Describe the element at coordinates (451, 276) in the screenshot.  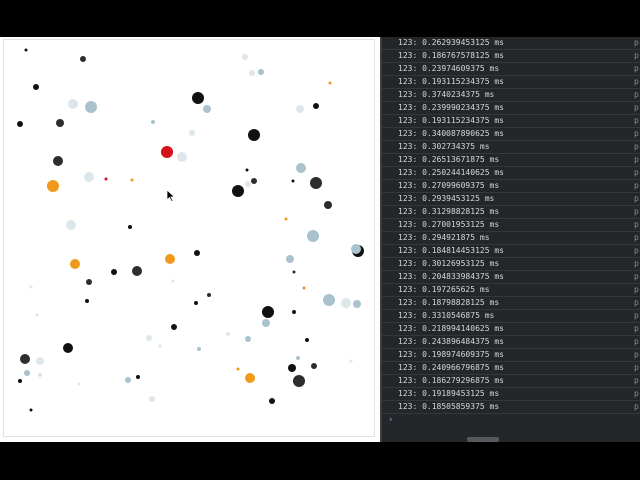
I see `console-log-text: 123: 0.204833984375 ms` at that location.